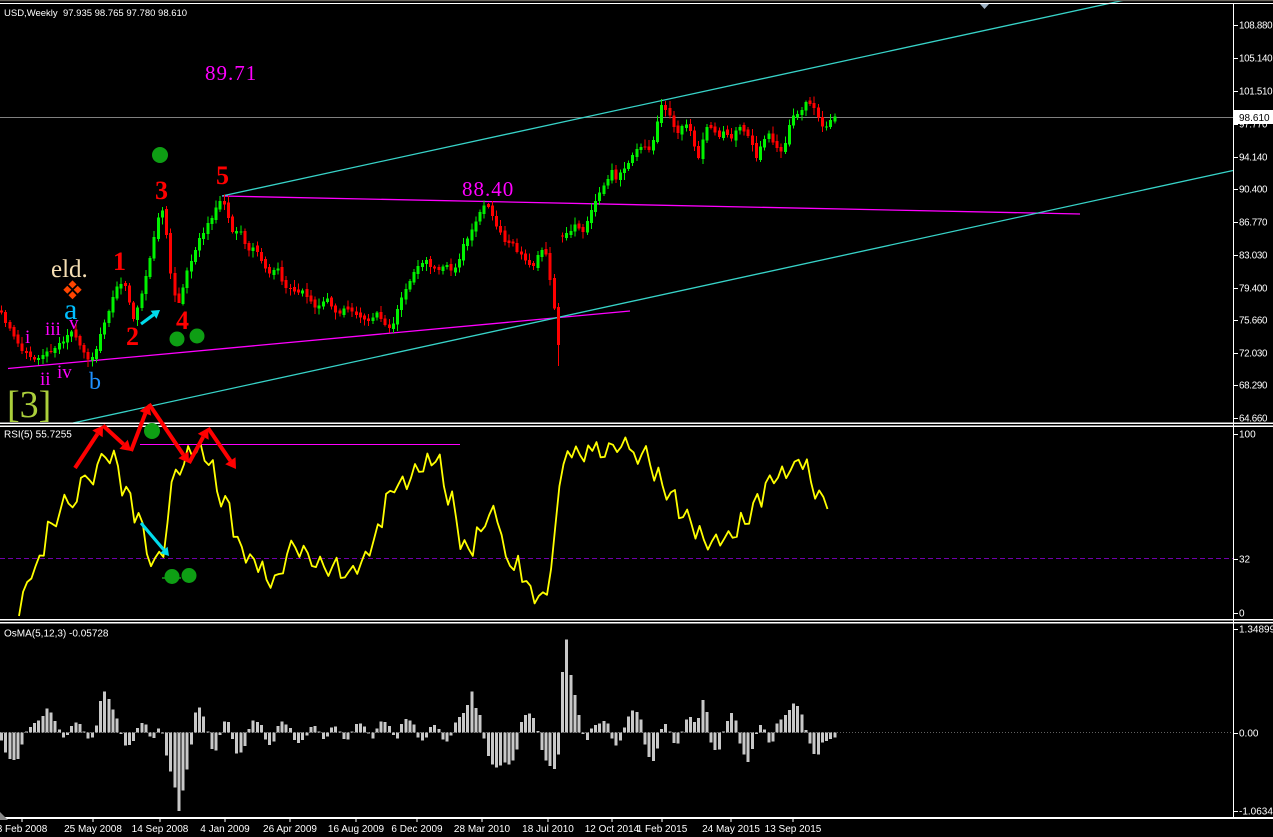 The image size is (1273, 837). Describe the element at coordinates (1249, 734) in the screenshot. I see `svg-text: 0.00` at that location.